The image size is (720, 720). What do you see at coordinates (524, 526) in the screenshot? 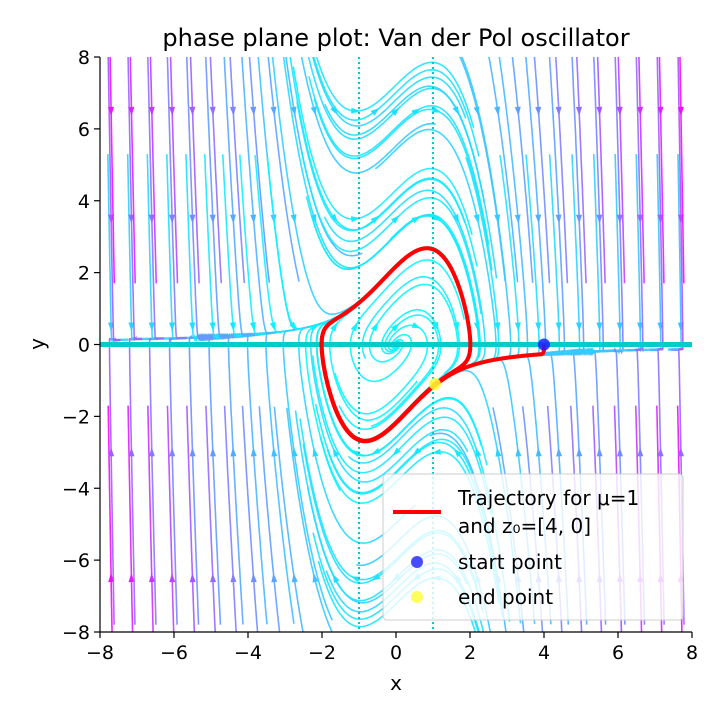
I see `legend-trajectory-label-line2: and z₀=[4, 0]` at bounding box center [524, 526].